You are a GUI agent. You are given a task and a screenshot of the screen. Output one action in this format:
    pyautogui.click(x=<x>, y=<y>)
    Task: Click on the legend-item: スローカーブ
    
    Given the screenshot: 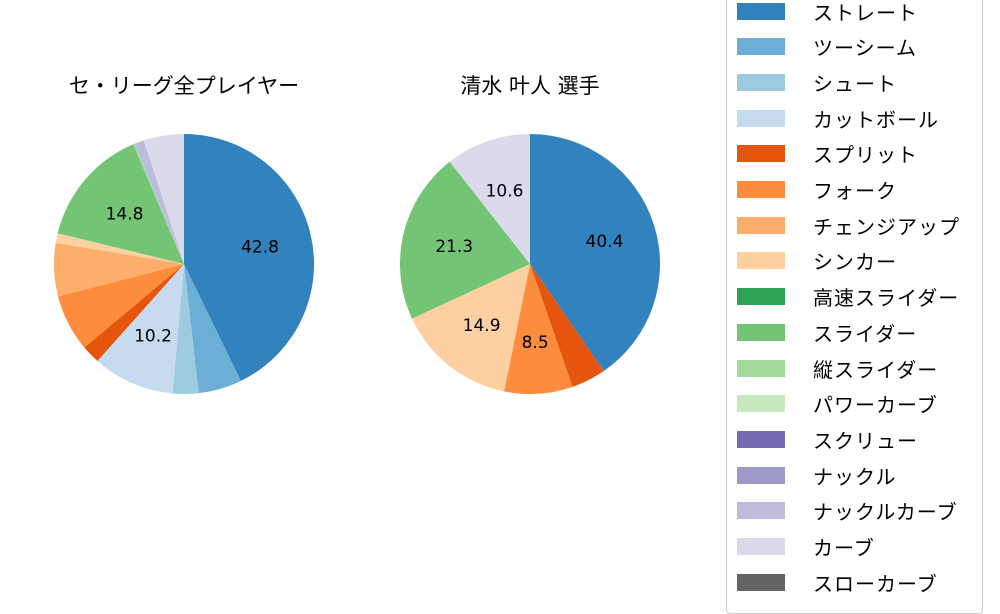 What is the action you would take?
    pyautogui.click(x=837, y=582)
    